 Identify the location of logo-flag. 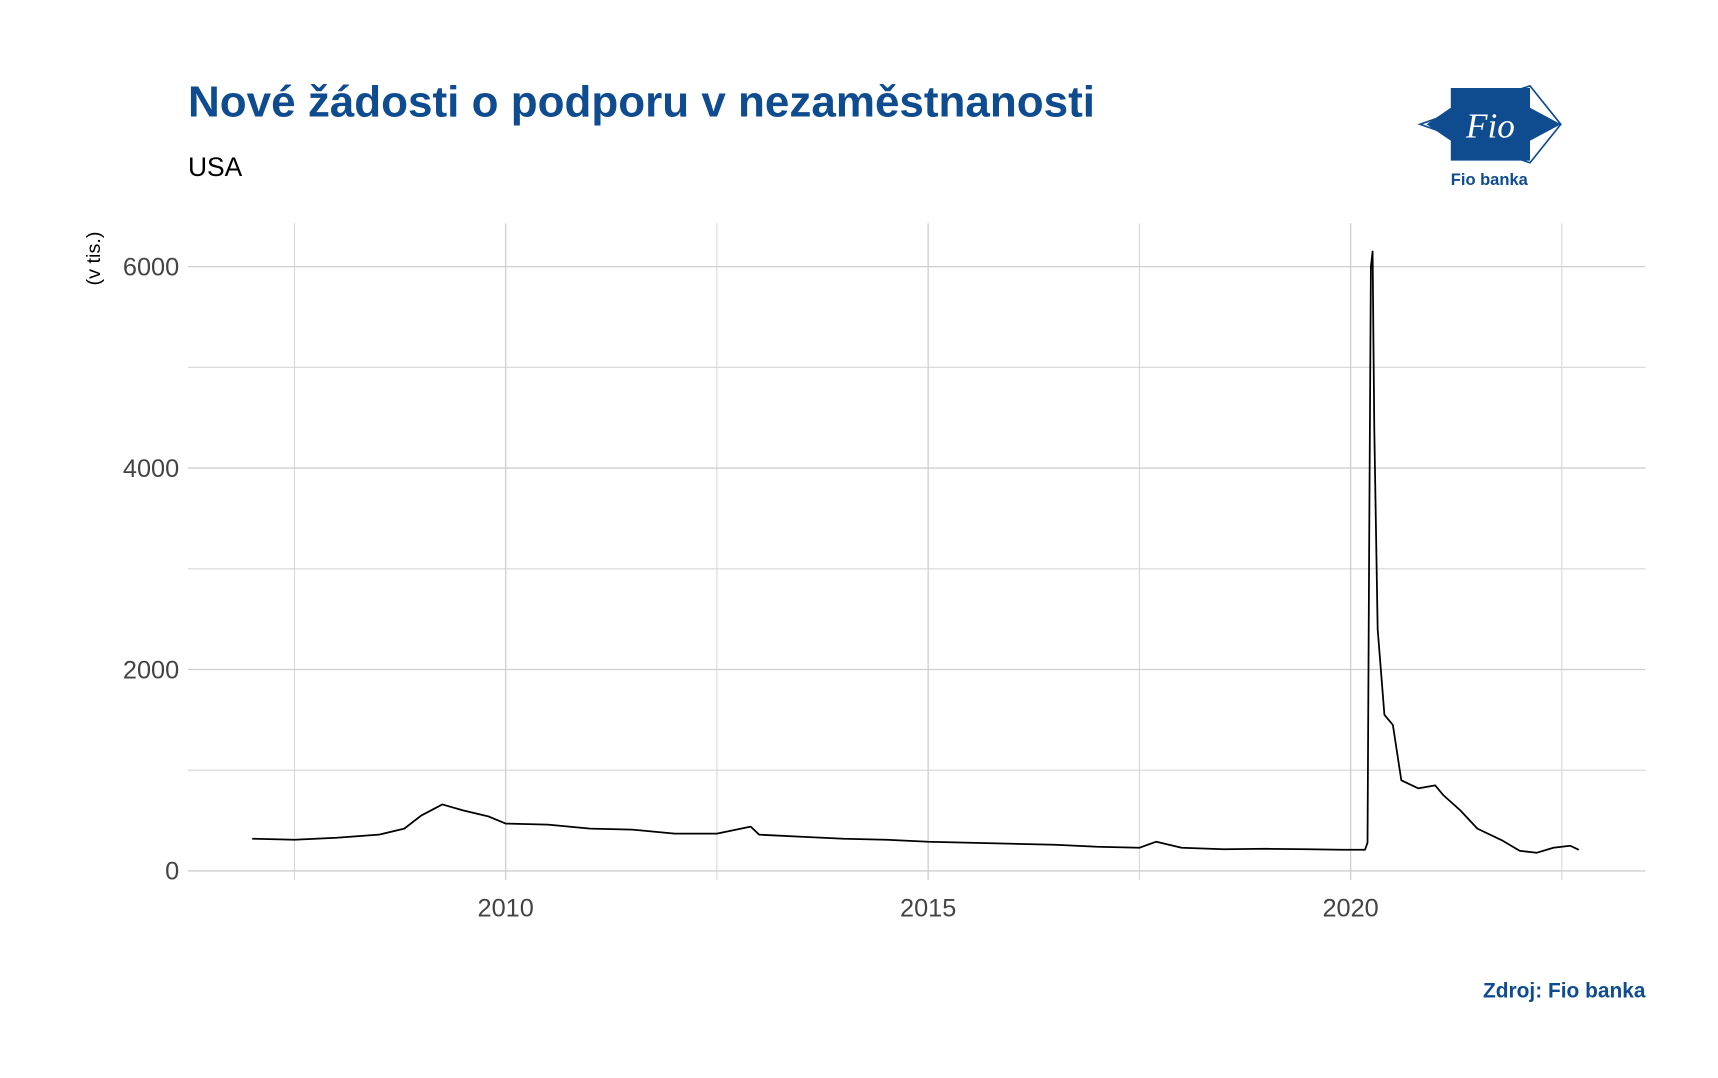
(1493, 124).